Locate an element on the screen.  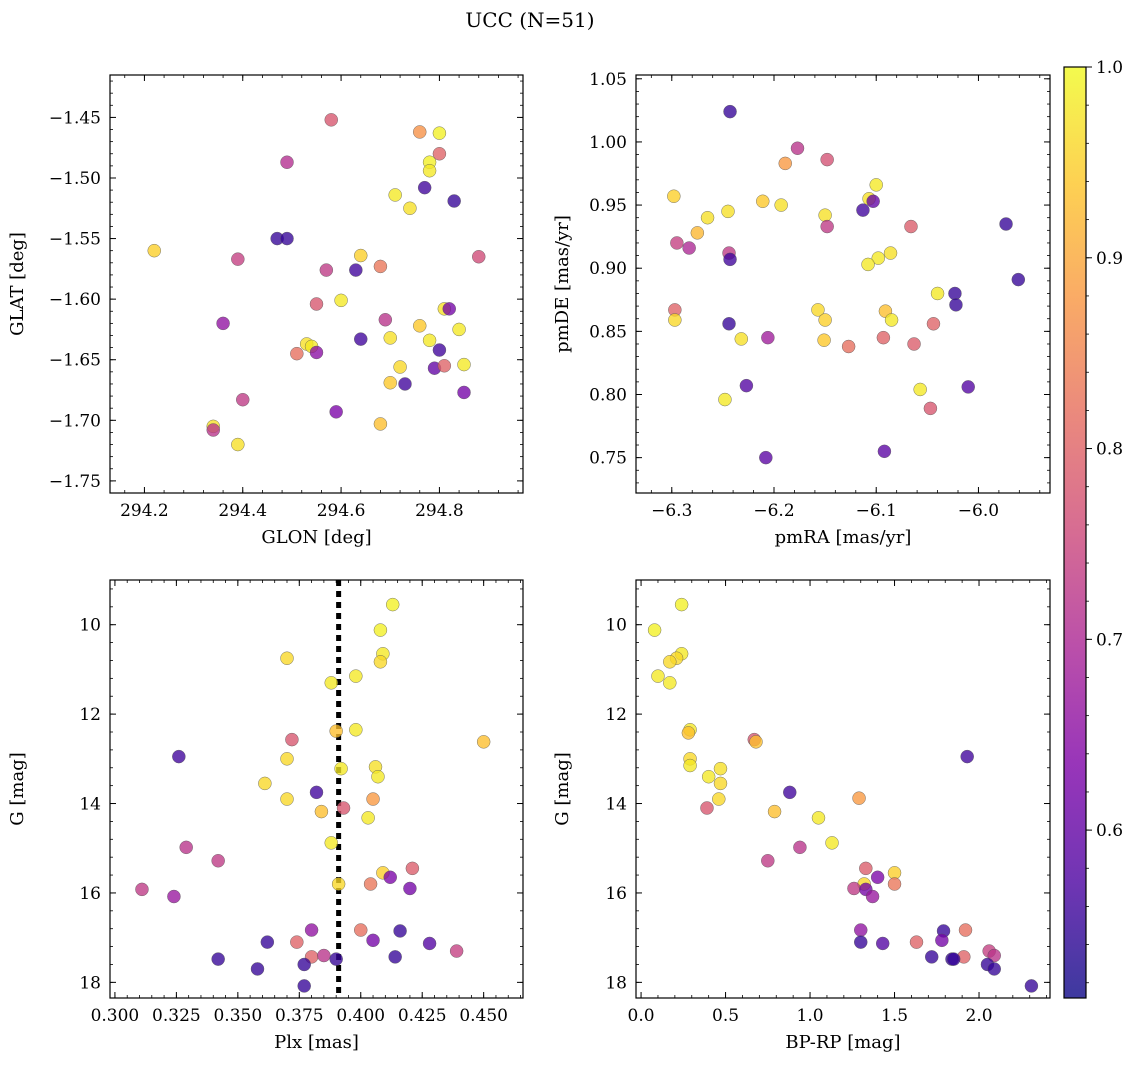
colorbar-tick-label: 0.7 is located at coordinates (1109, 640).